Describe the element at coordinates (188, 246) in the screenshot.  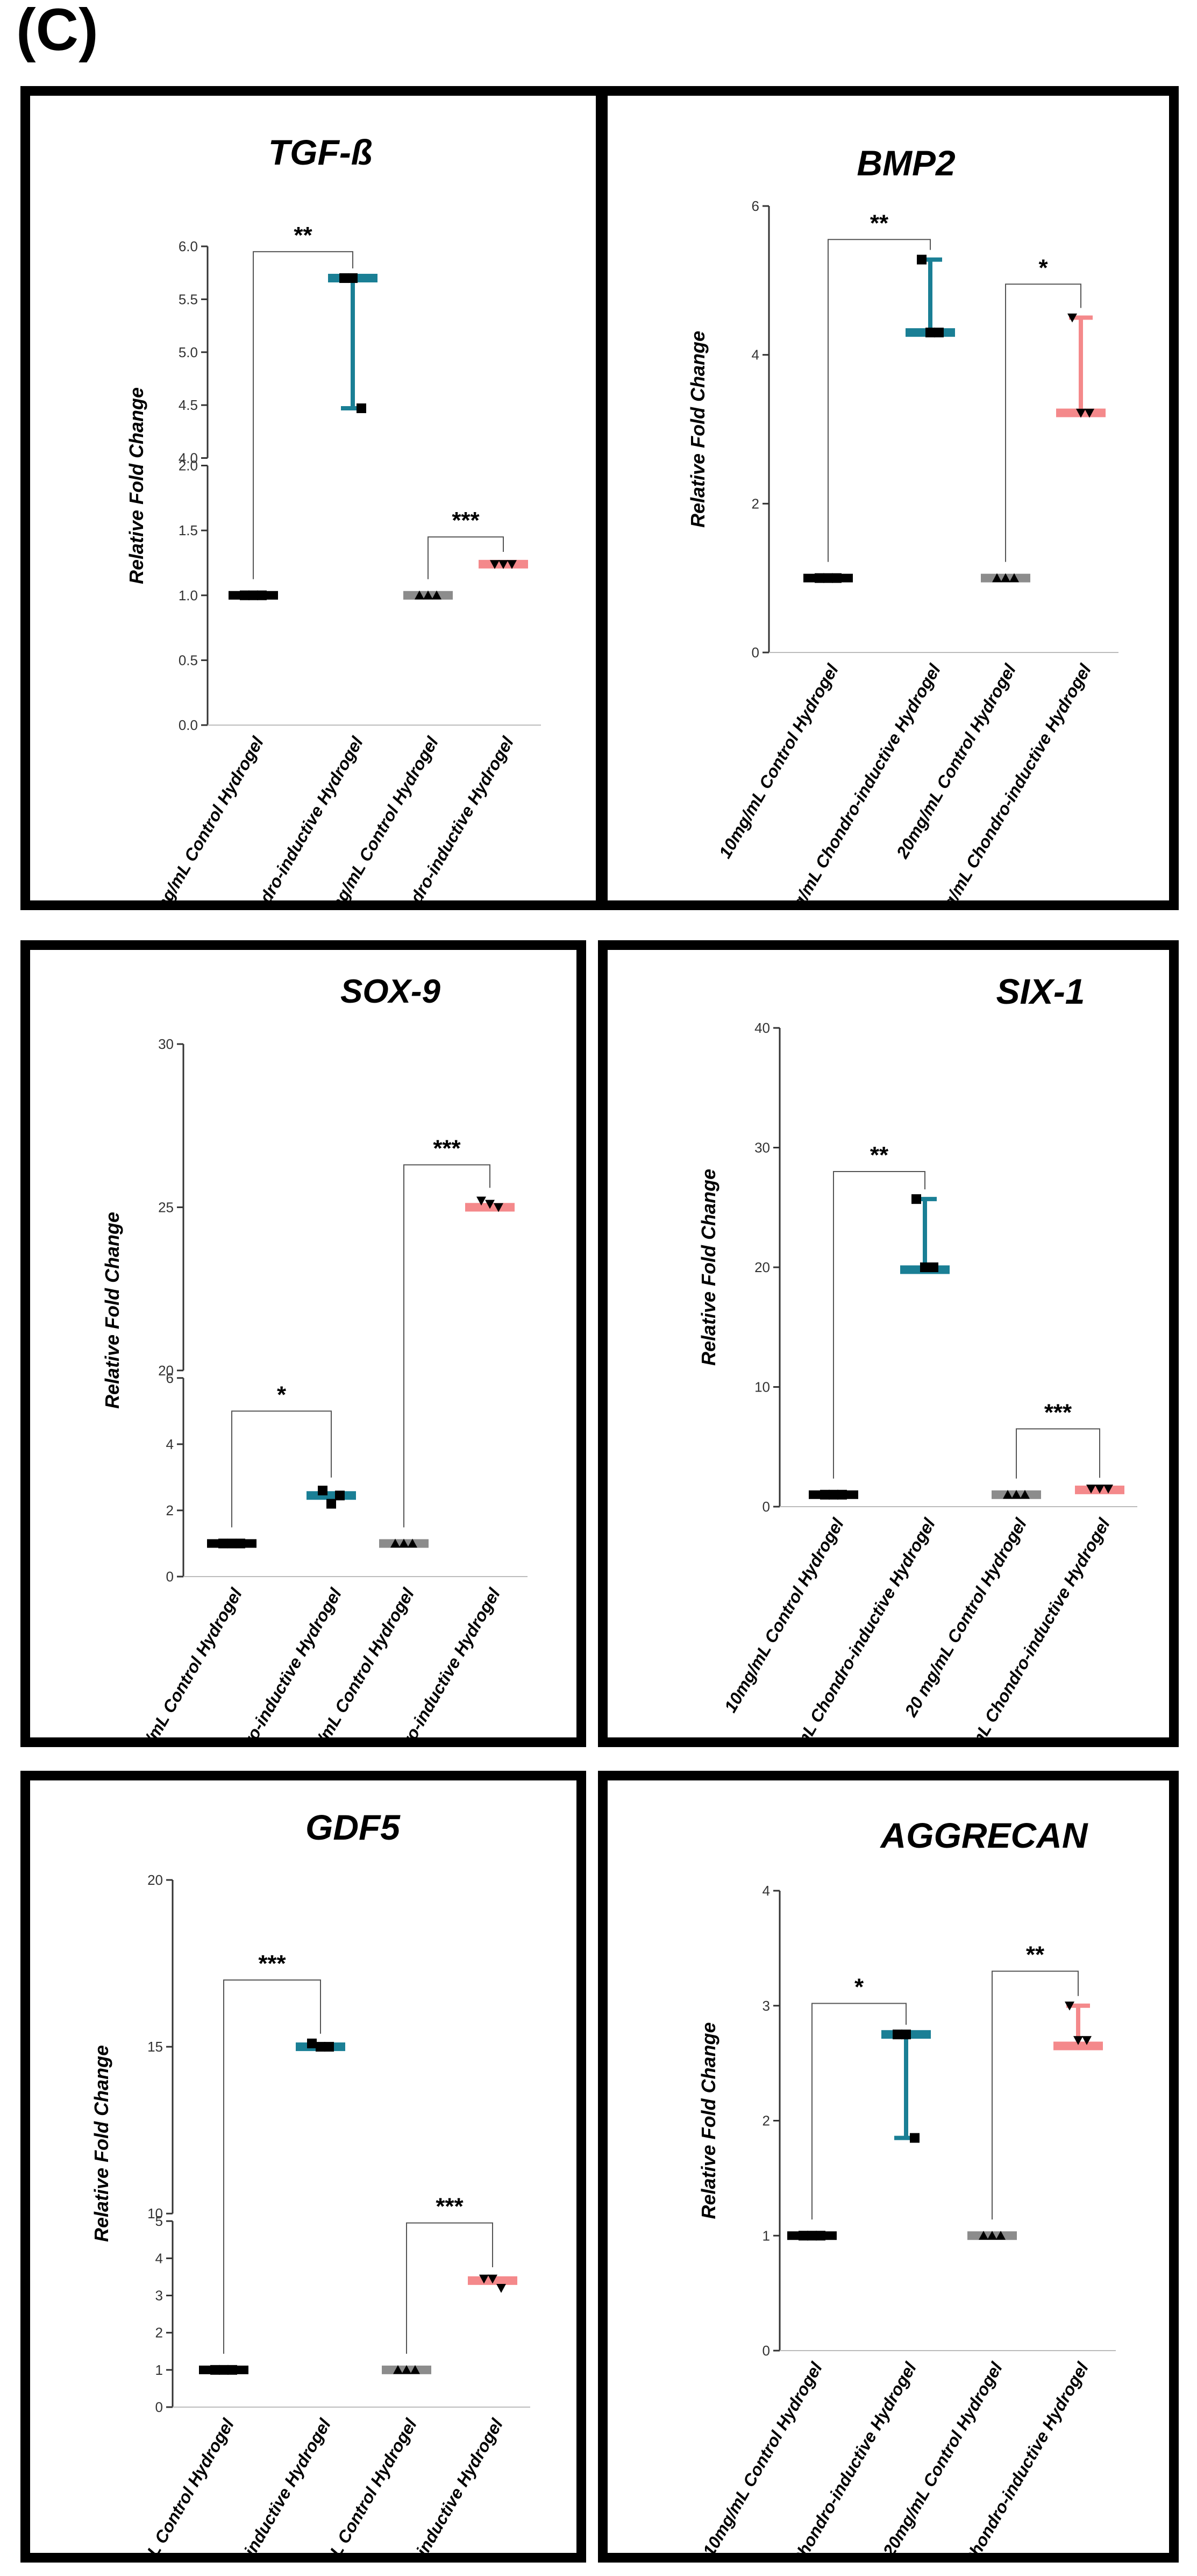
I see `y-tick-label: 6.0` at that location.